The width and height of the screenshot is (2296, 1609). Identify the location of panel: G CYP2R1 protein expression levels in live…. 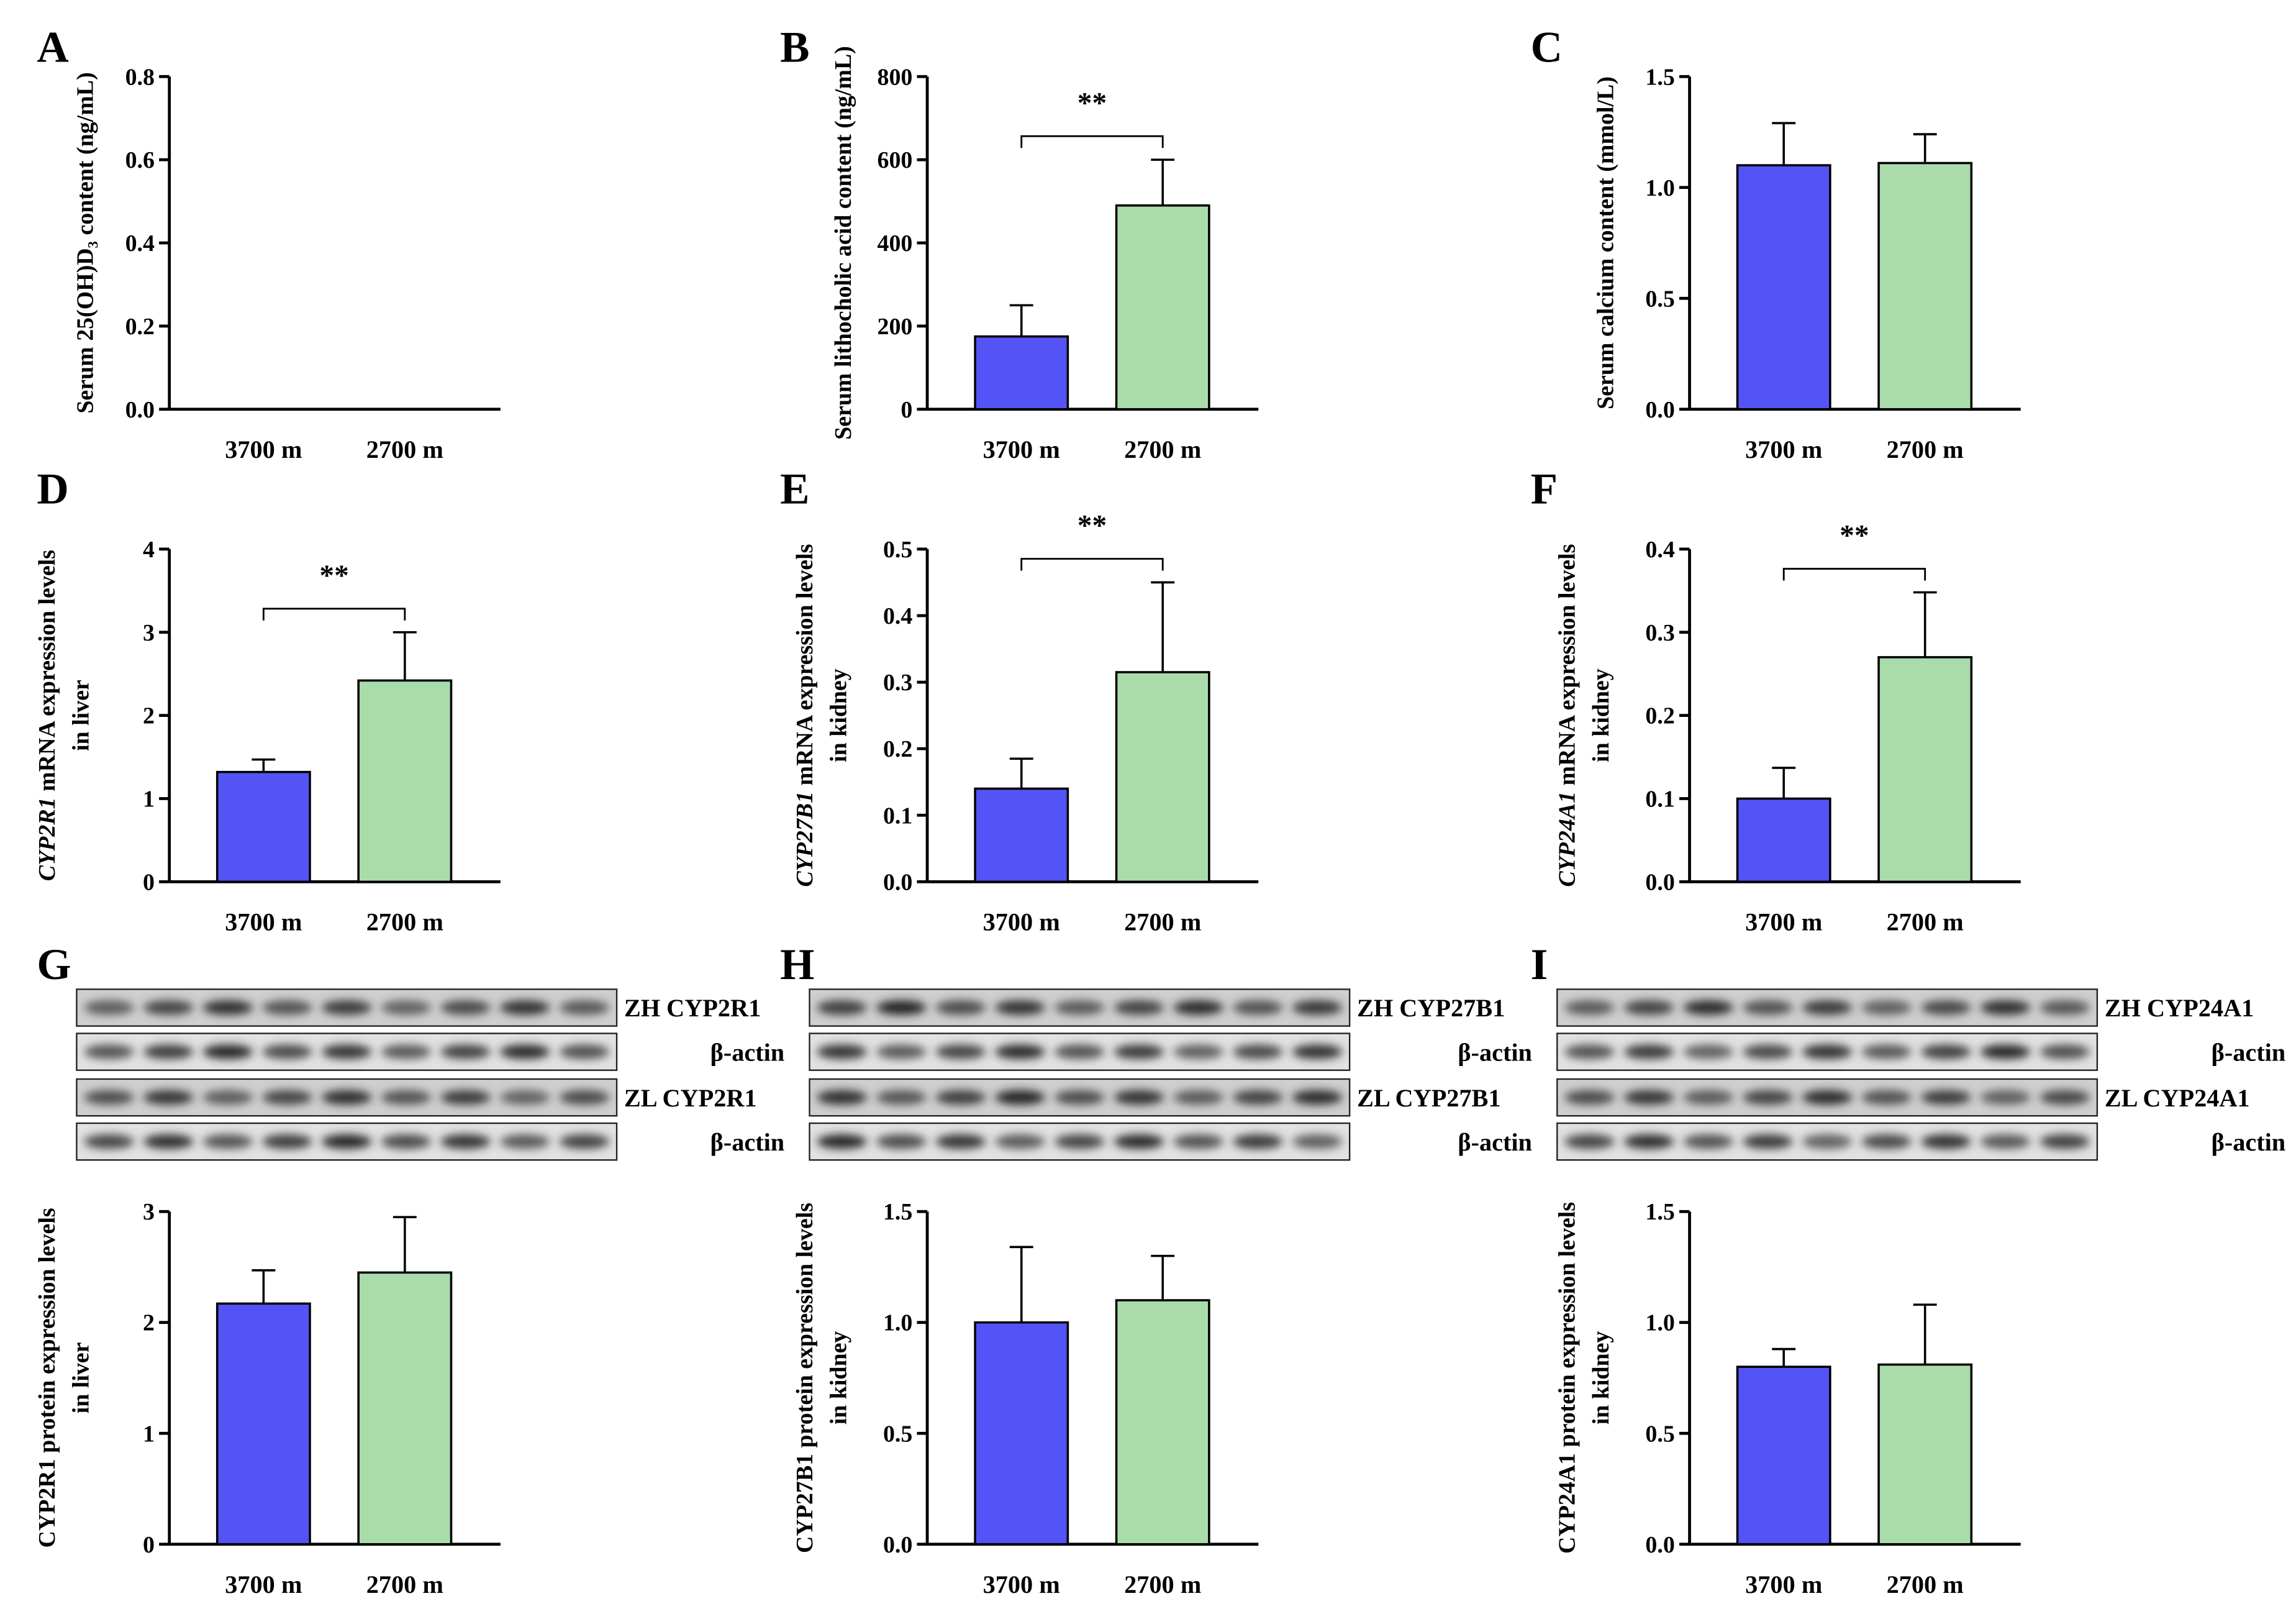
(409, 1269).